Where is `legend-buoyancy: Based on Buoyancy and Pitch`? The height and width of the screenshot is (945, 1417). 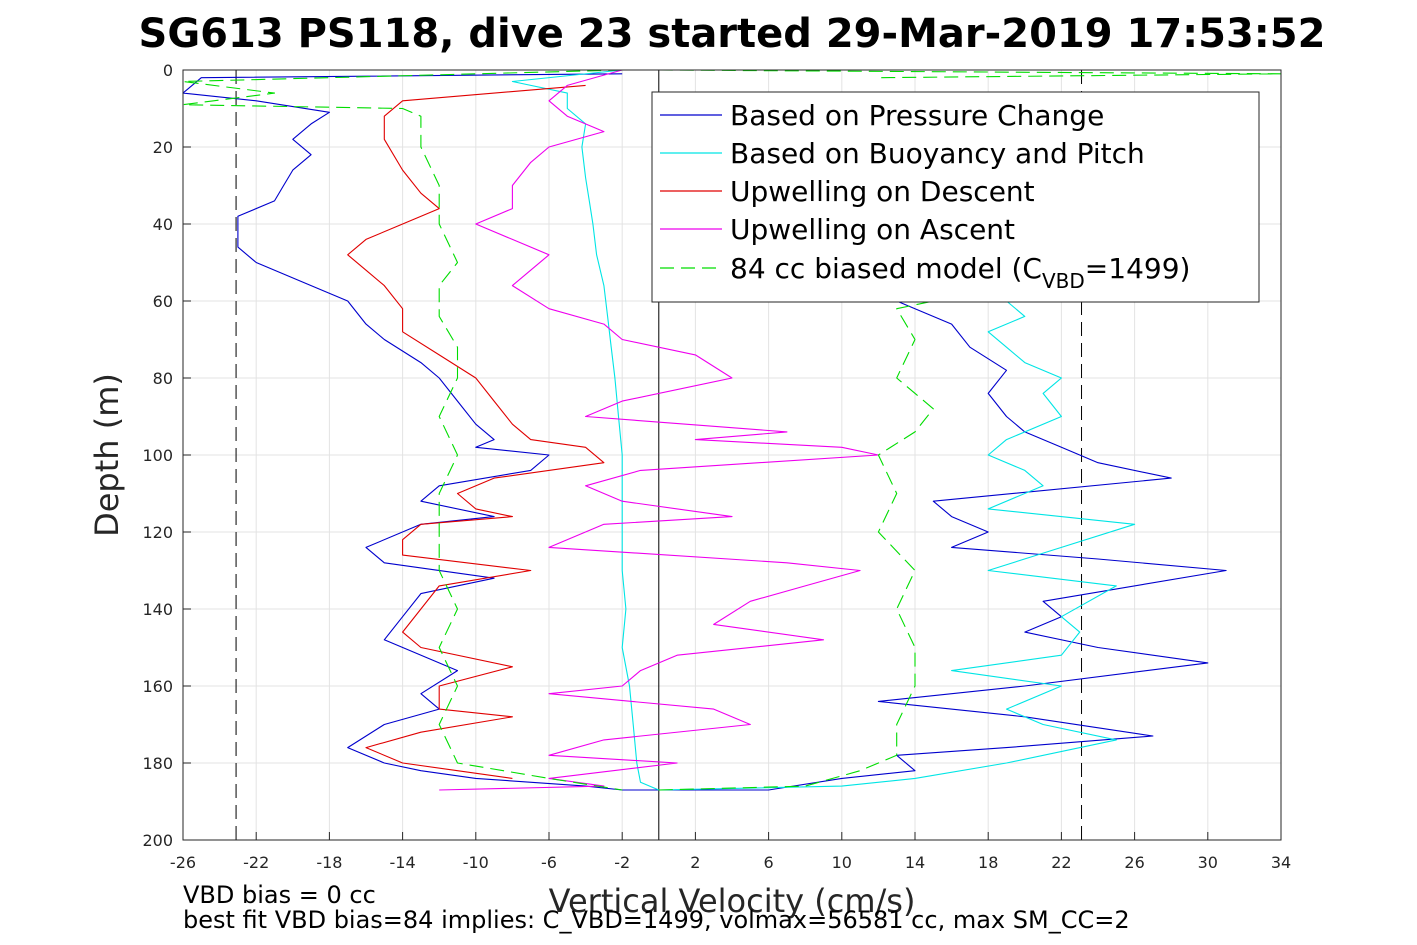 legend-buoyancy: Based on Buoyancy and Pitch is located at coordinates (937, 153).